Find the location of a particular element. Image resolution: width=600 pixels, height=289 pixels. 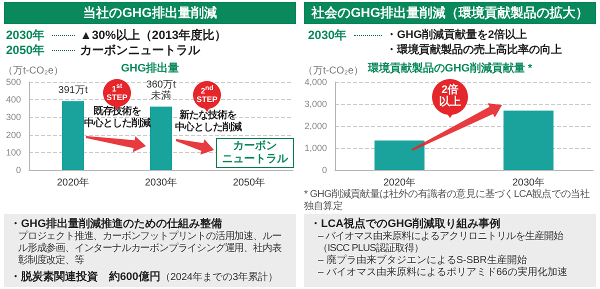

data-label: 391万t is located at coordinates (73, 90).